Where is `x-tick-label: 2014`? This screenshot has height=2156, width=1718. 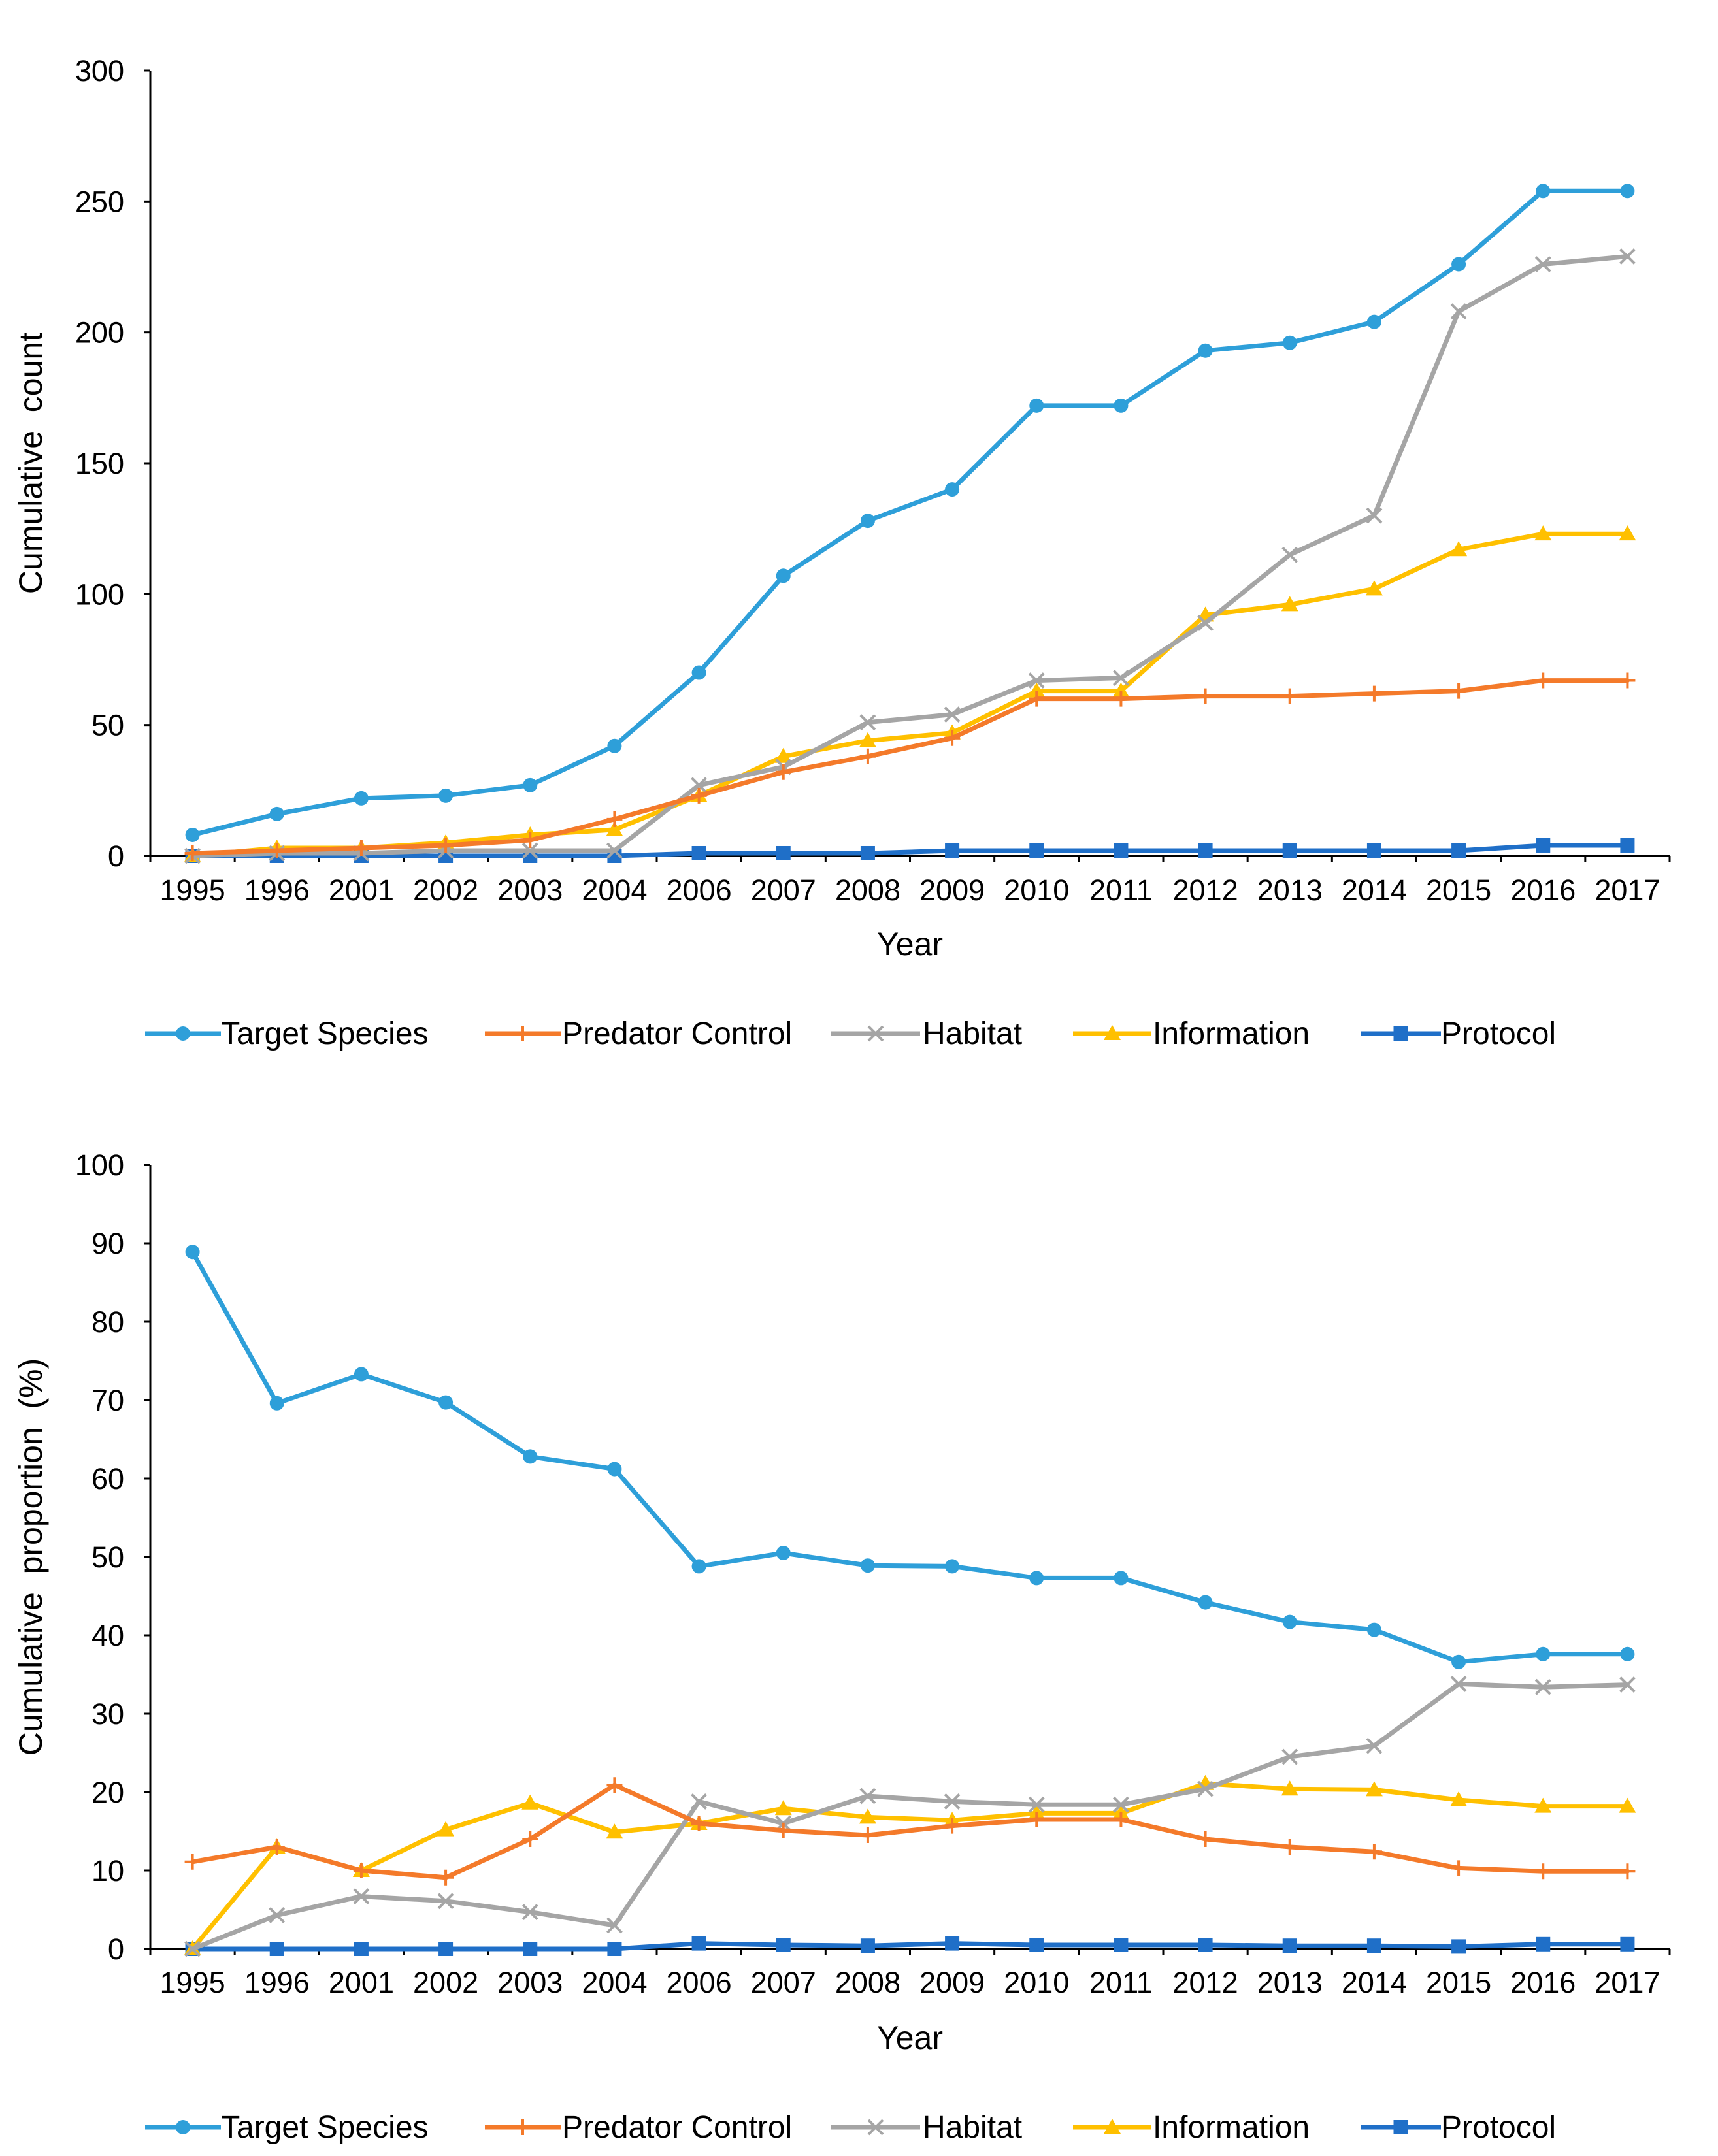 x-tick-label: 2014 is located at coordinates (1375, 890).